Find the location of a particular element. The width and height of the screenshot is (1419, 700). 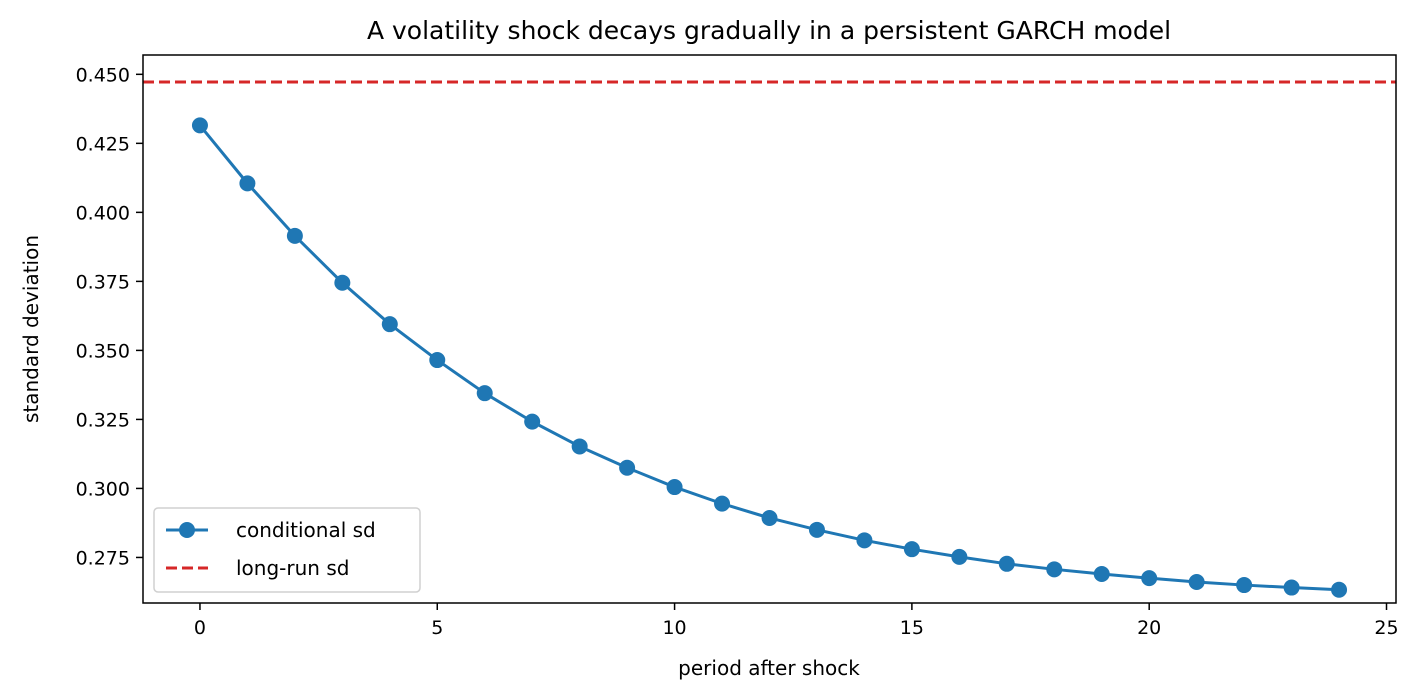

x-tick-label: 10 is located at coordinates (674, 628).